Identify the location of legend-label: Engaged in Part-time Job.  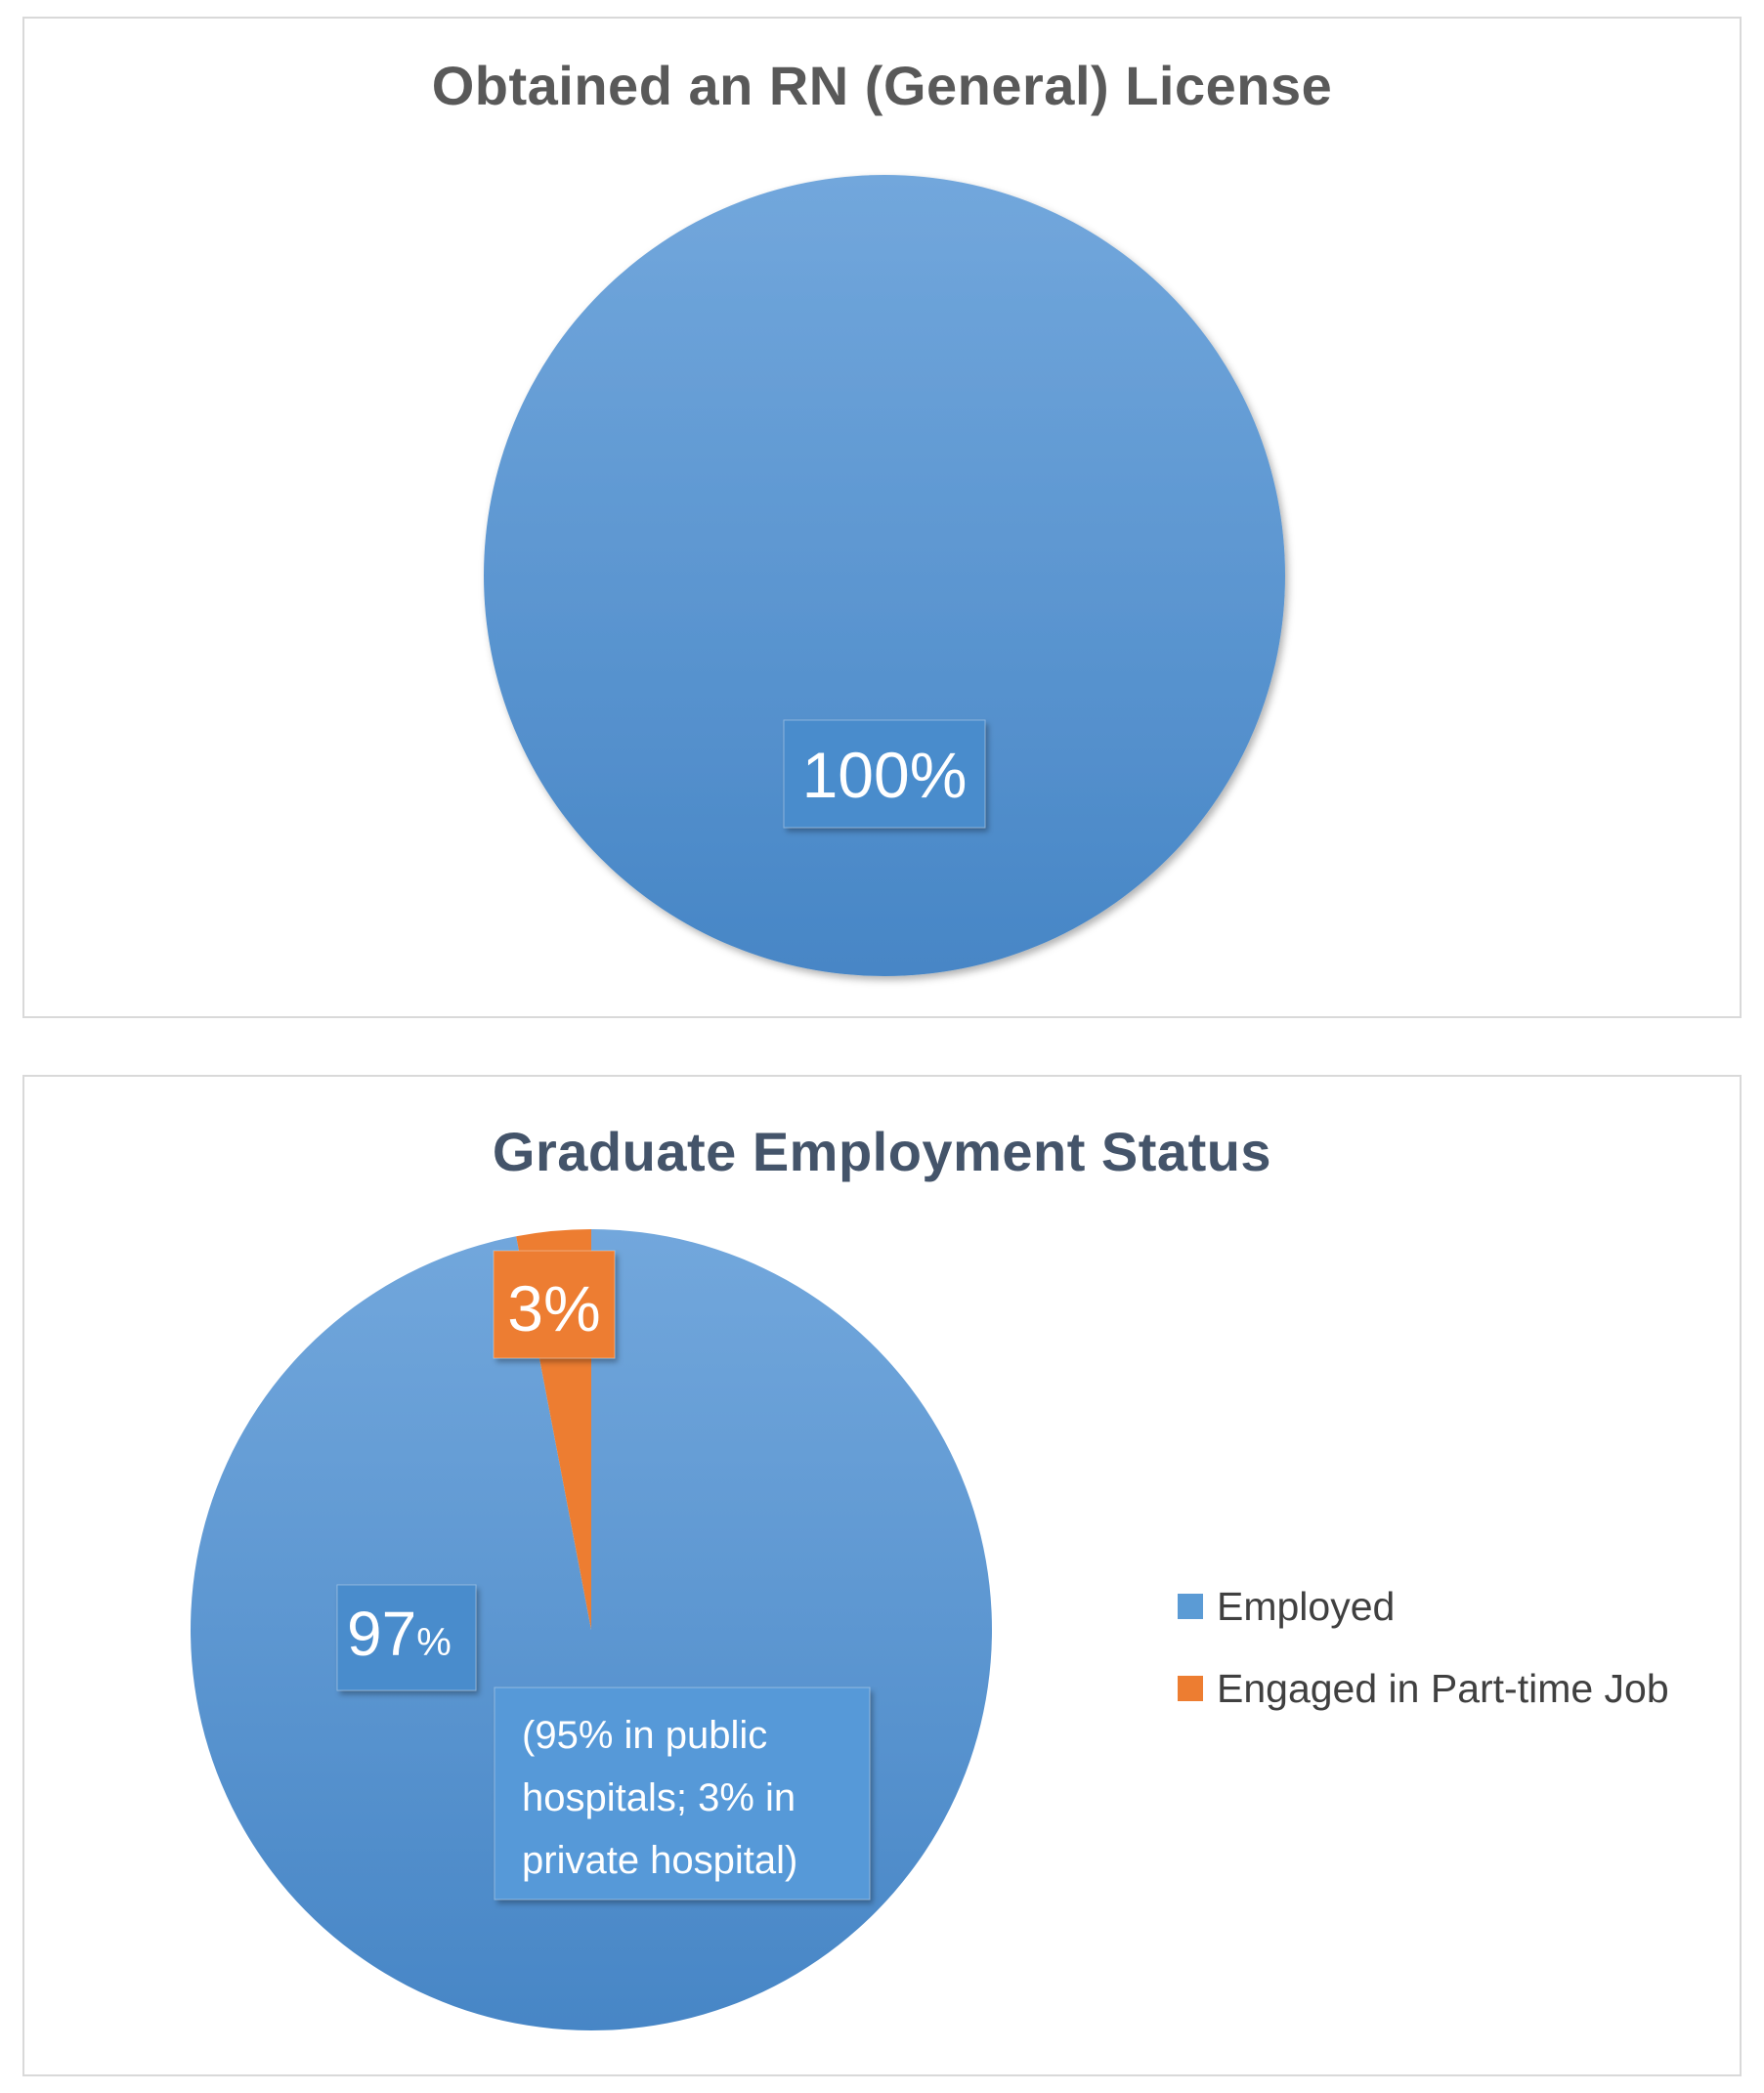
(1443, 1688).